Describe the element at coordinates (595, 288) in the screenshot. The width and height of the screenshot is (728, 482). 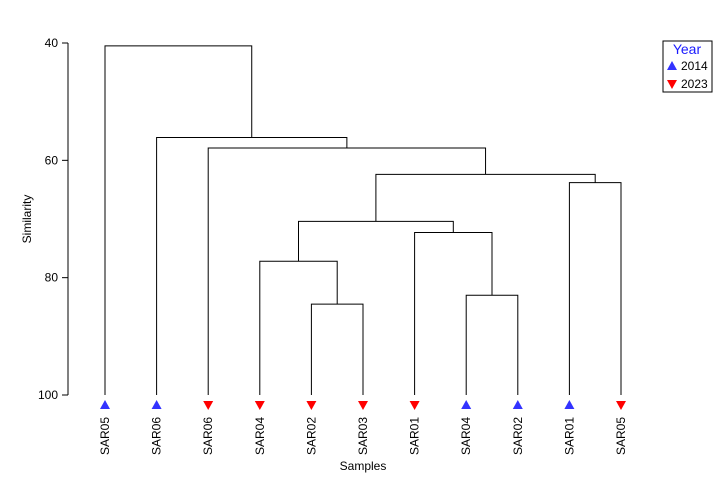
I see `dendrogram-branch-m6` at that location.